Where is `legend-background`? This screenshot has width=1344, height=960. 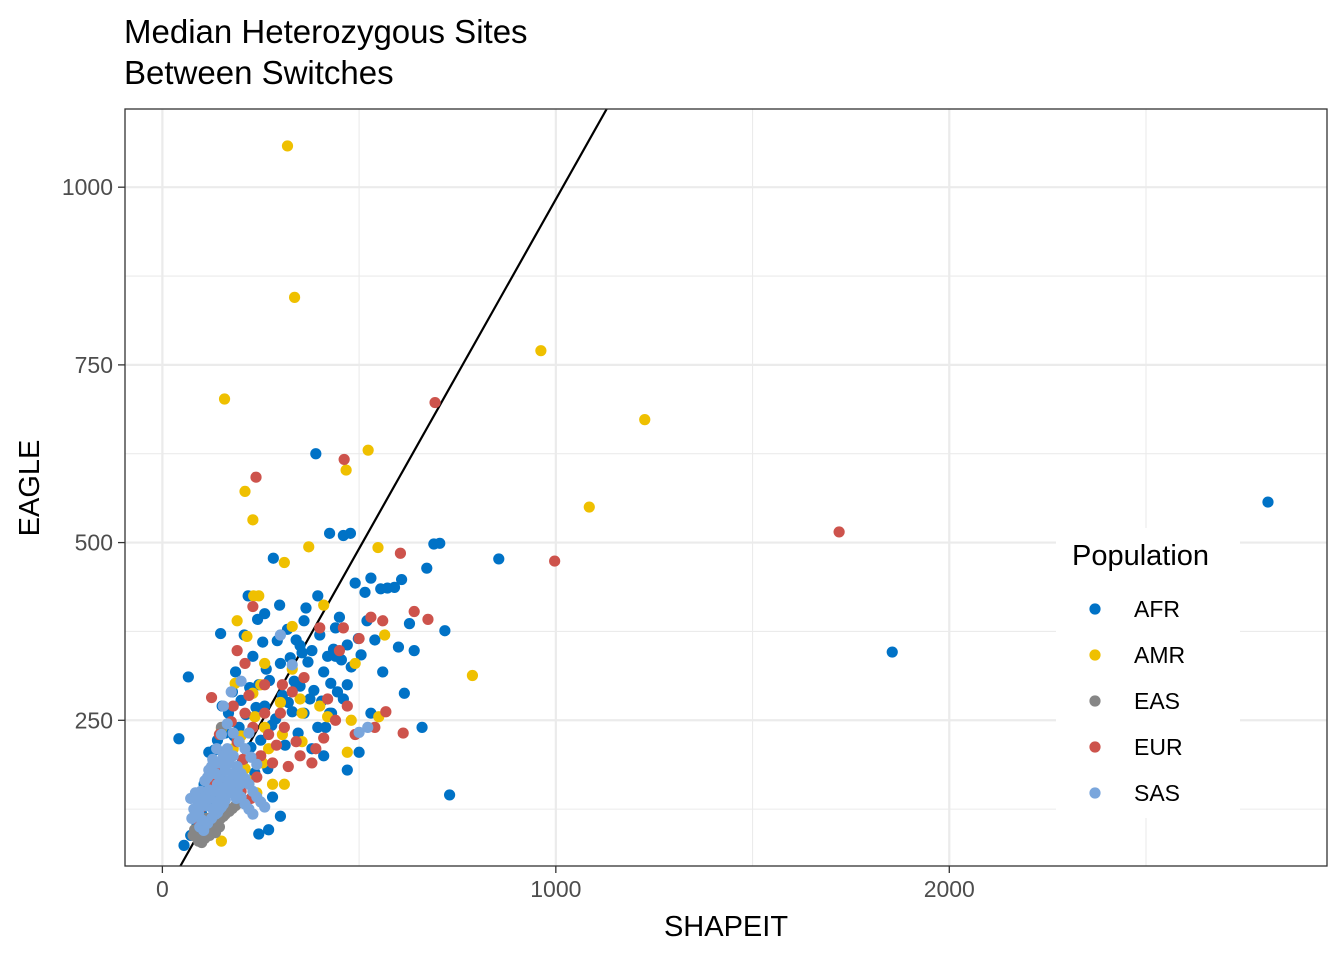
legend-background is located at coordinates (1148, 673).